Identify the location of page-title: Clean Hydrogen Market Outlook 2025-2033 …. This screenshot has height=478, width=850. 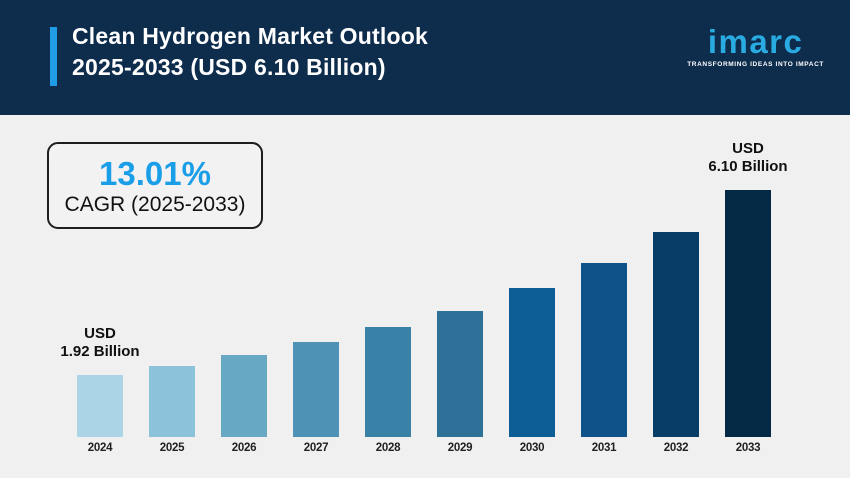
(250, 52).